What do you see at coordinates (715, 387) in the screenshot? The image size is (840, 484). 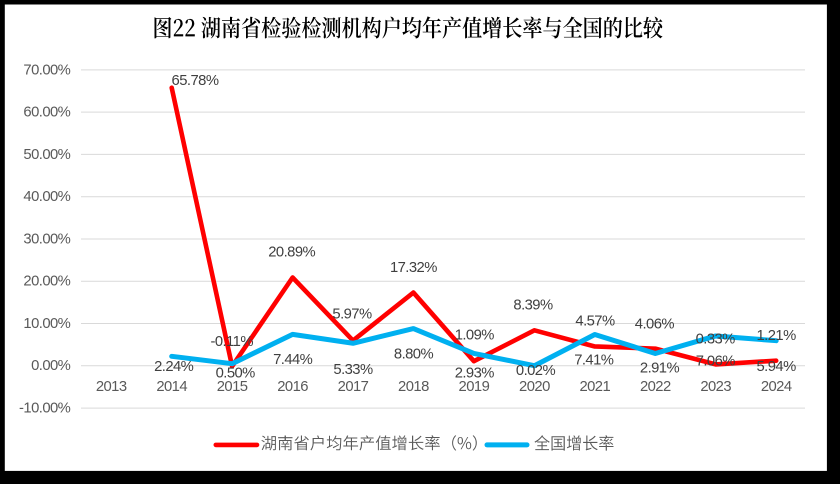 I see `svg-text: 2023` at bounding box center [715, 387].